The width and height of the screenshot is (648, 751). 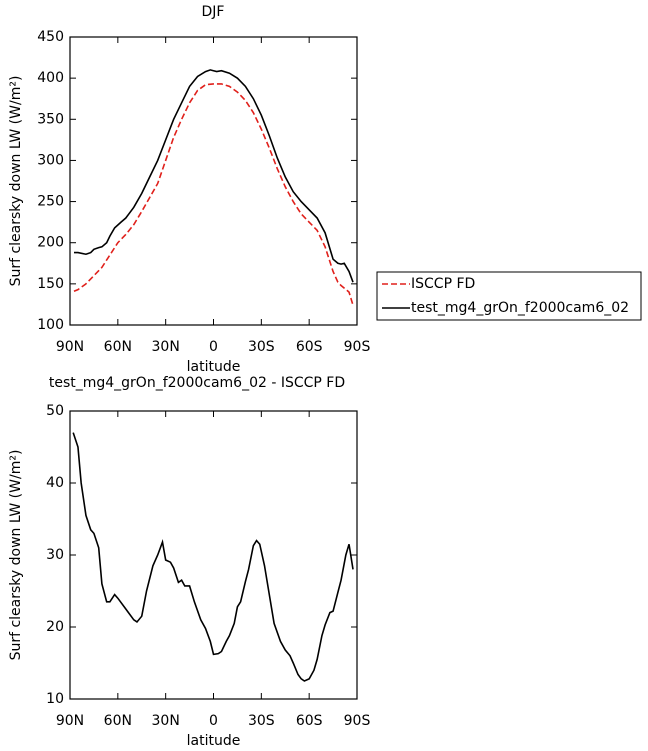 I want to click on y-tick-label: 100, so click(x=50, y=325).